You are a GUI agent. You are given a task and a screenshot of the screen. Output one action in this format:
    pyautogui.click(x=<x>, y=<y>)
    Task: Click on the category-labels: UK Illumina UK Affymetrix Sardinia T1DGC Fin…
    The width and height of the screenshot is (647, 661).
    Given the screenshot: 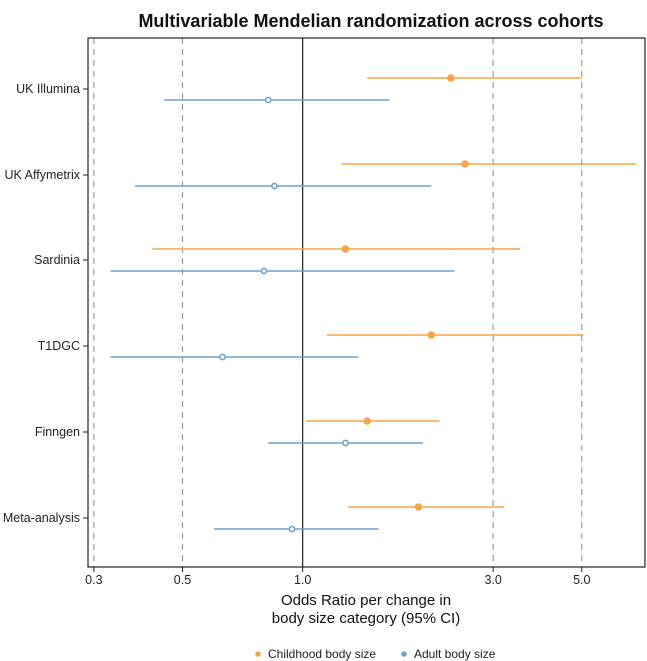 What is the action you would take?
    pyautogui.click(x=45, y=303)
    